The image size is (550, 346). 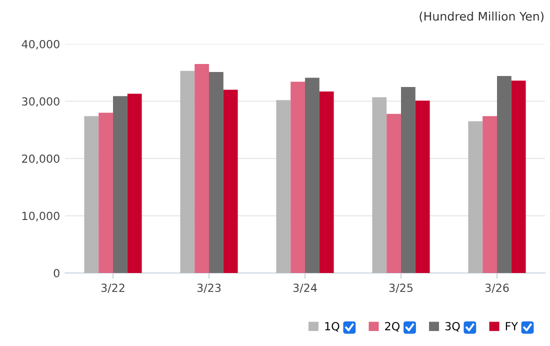 What do you see at coordinates (332, 327) in the screenshot?
I see `legend-label: 1Q` at bounding box center [332, 327].